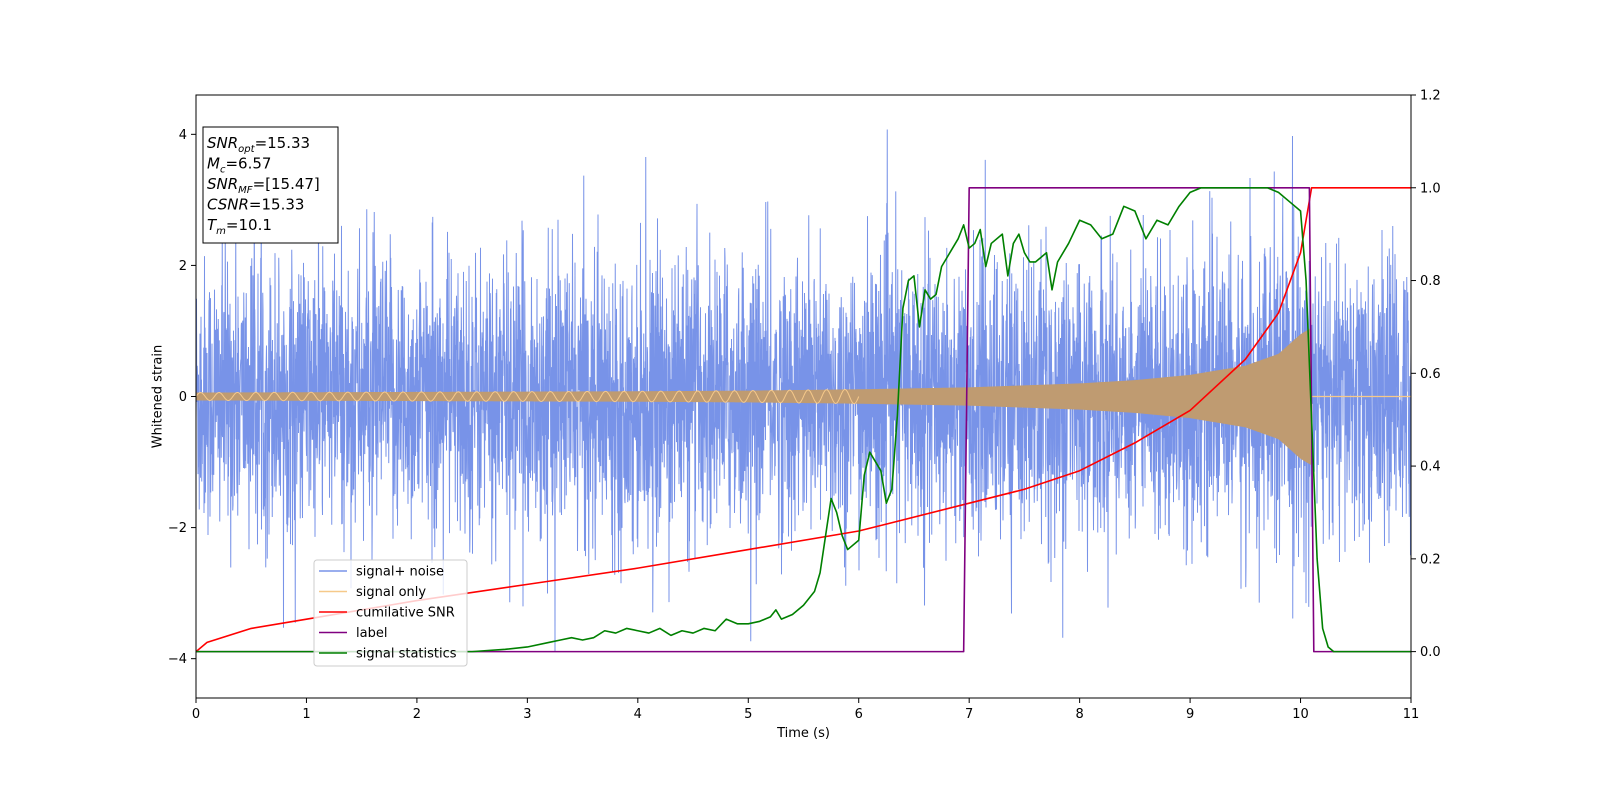 Image resolution: width=1600 pixels, height=800 pixels. Describe the element at coordinates (239, 165) in the screenshot. I see `info-line: Mc=6.57` at that location.